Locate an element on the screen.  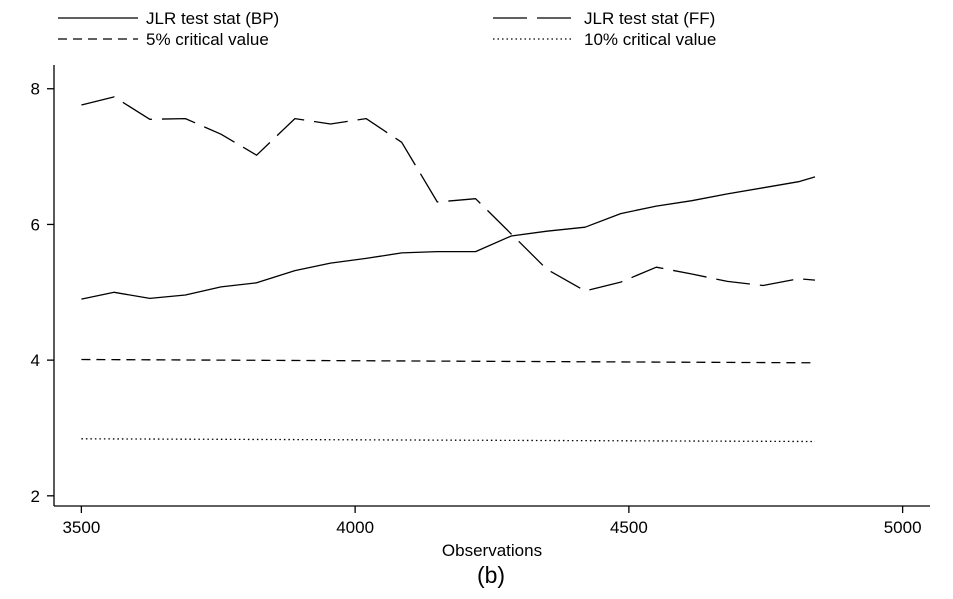
legend-label-5pct: 5% critical value is located at coordinates (207, 39).